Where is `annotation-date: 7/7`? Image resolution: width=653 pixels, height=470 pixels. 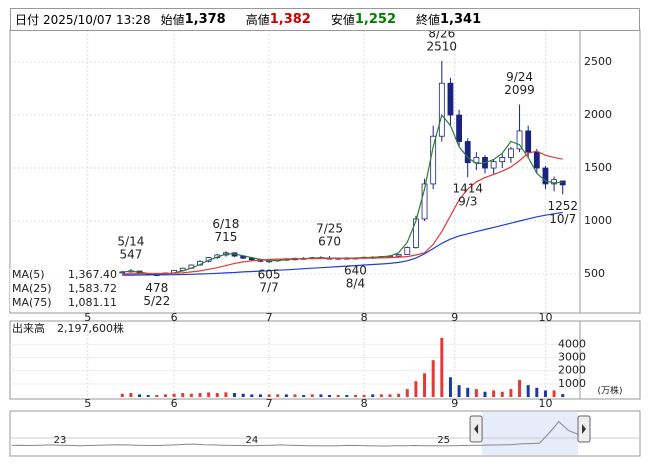 annotation-date: 7/7 is located at coordinates (268, 287).